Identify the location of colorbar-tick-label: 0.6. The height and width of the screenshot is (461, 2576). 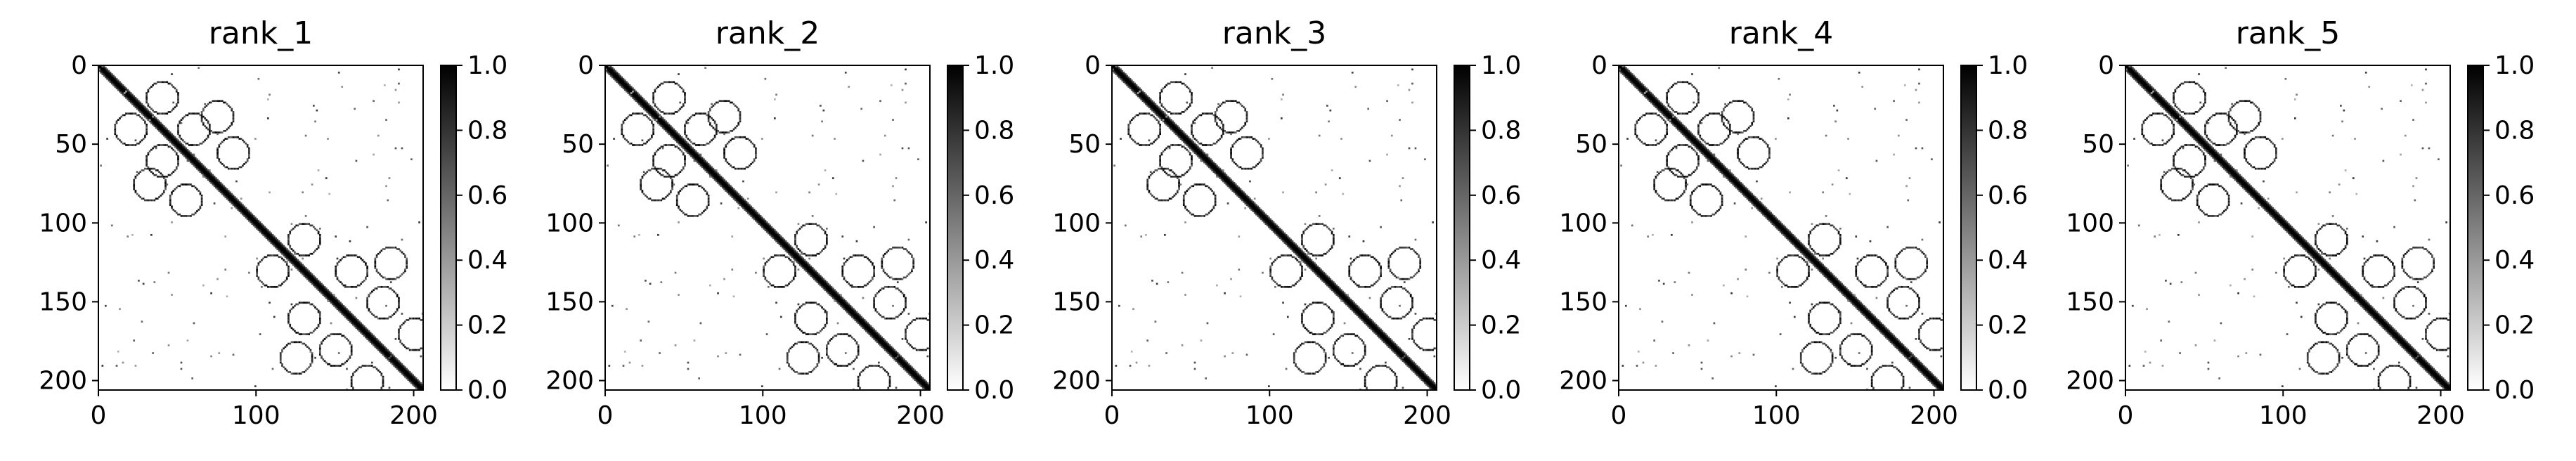
(487, 196).